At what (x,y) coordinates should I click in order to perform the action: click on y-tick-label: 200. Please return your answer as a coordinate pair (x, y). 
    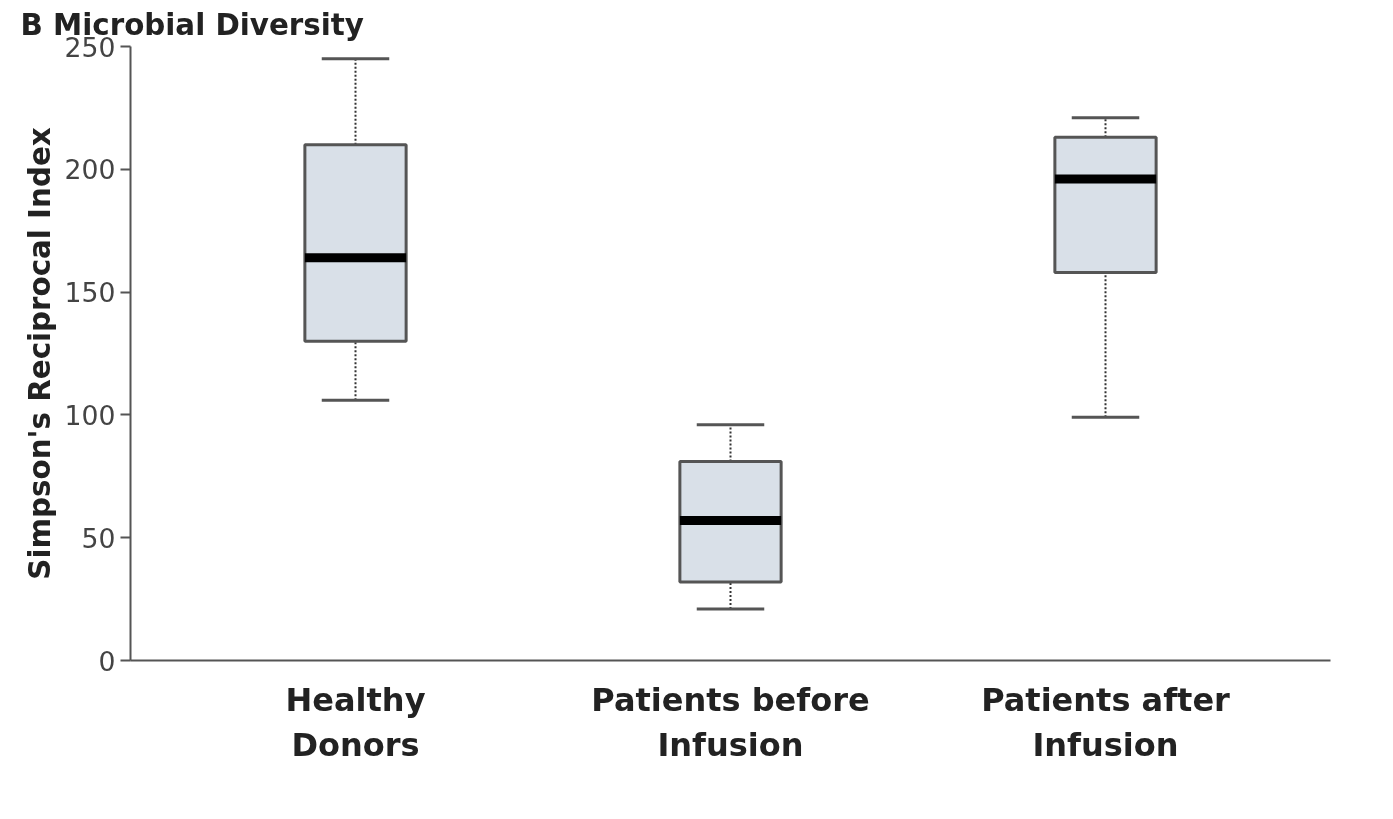
    Looking at the image, I should click on (90, 170).